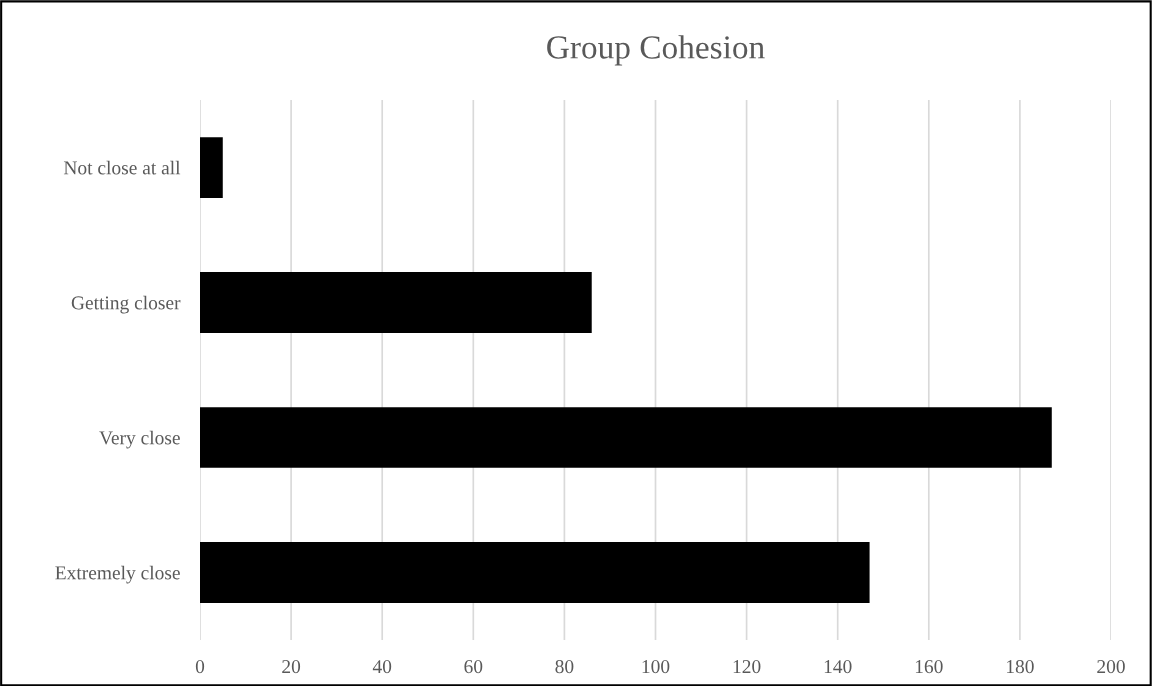 The height and width of the screenshot is (686, 1153). What do you see at coordinates (656, 667) in the screenshot?
I see `x-tick-label: 100` at bounding box center [656, 667].